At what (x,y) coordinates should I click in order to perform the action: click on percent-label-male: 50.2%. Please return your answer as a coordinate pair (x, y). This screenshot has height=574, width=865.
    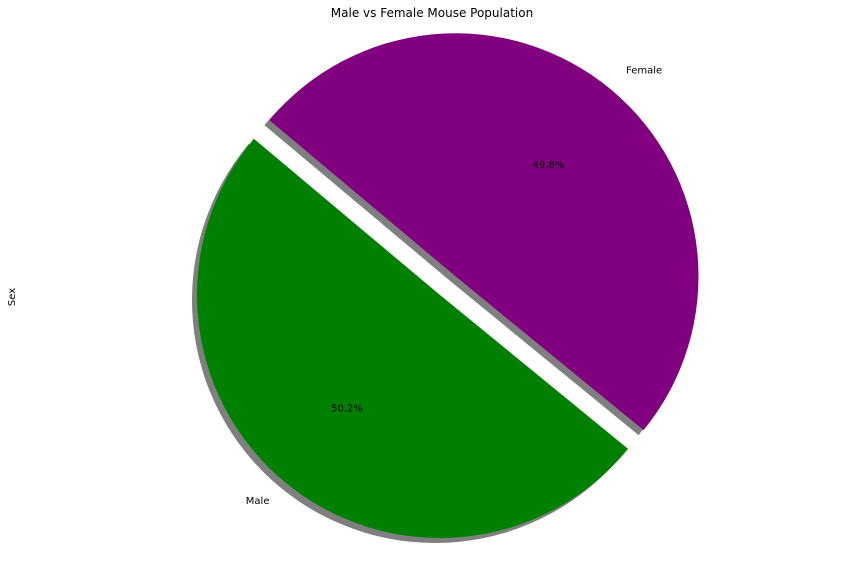
    Looking at the image, I should click on (347, 408).